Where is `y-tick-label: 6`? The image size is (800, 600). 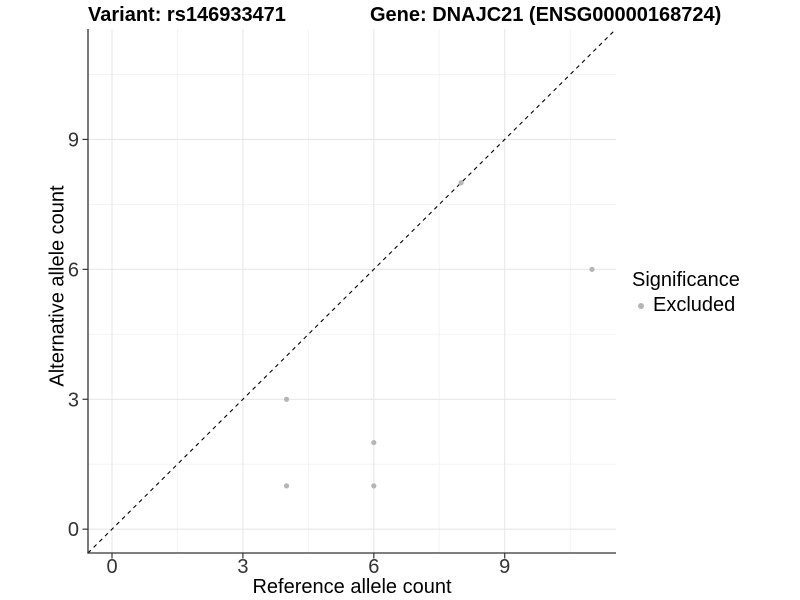
y-tick-label: 6 is located at coordinates (73, 270).